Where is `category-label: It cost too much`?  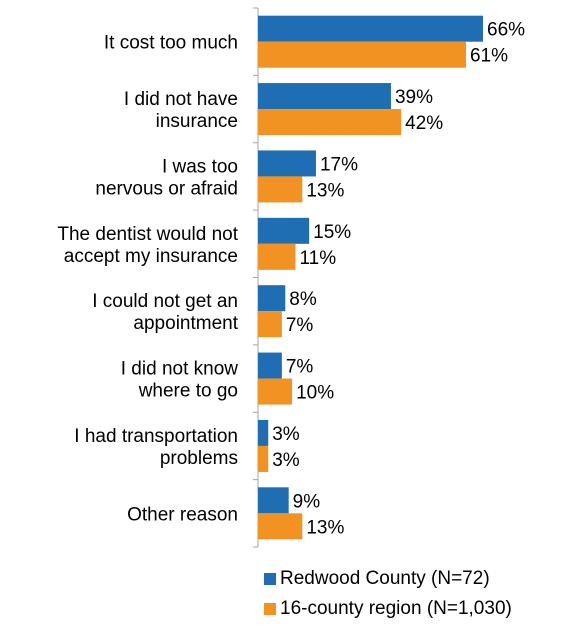
category-label: It cost too much is located at coordinates (171, 43).